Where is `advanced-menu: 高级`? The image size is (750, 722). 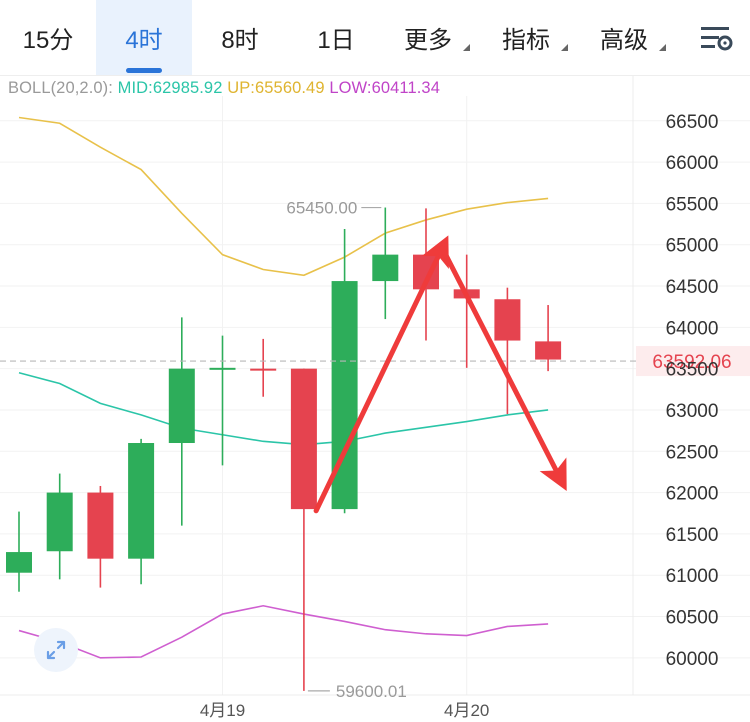 advanced-menu: 高级 is located at coordinates (629, 37).